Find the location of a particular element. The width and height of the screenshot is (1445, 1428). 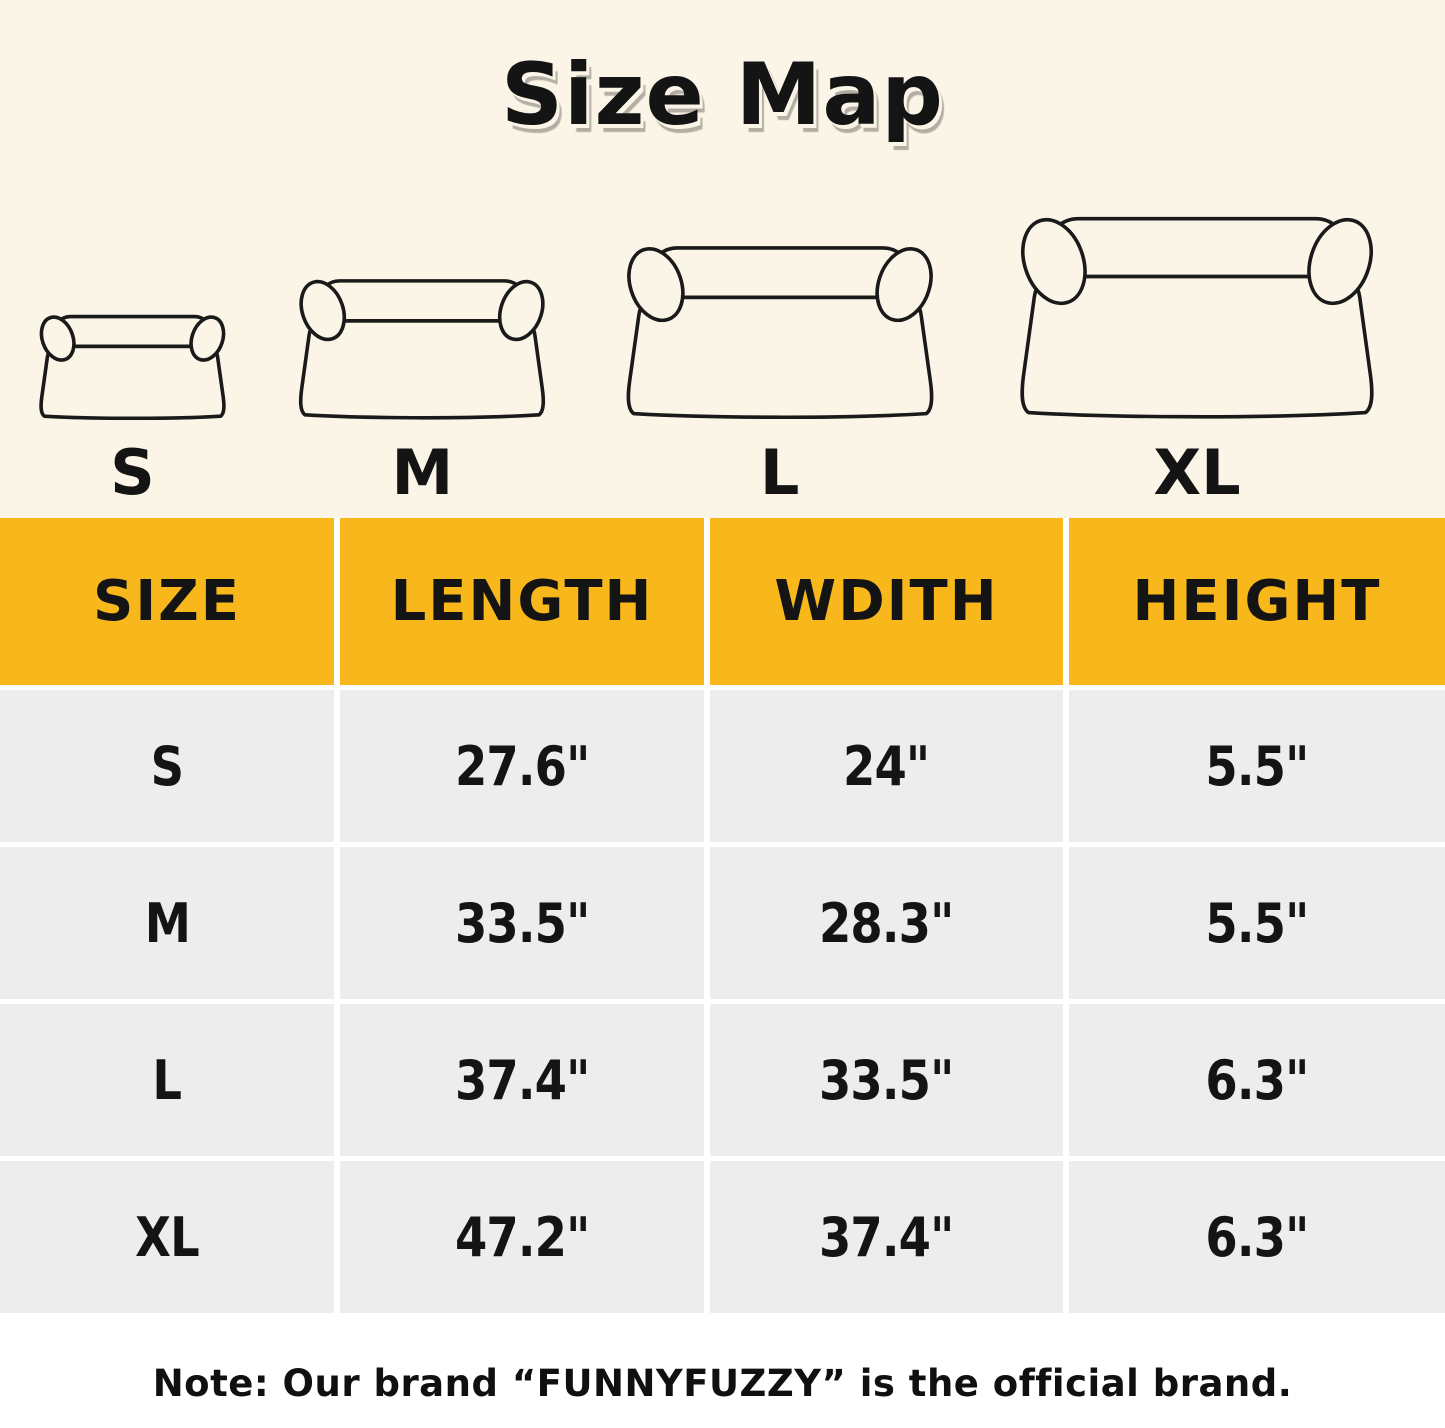

cell-s-length: 27.6" is located at coordinates (522, 766).